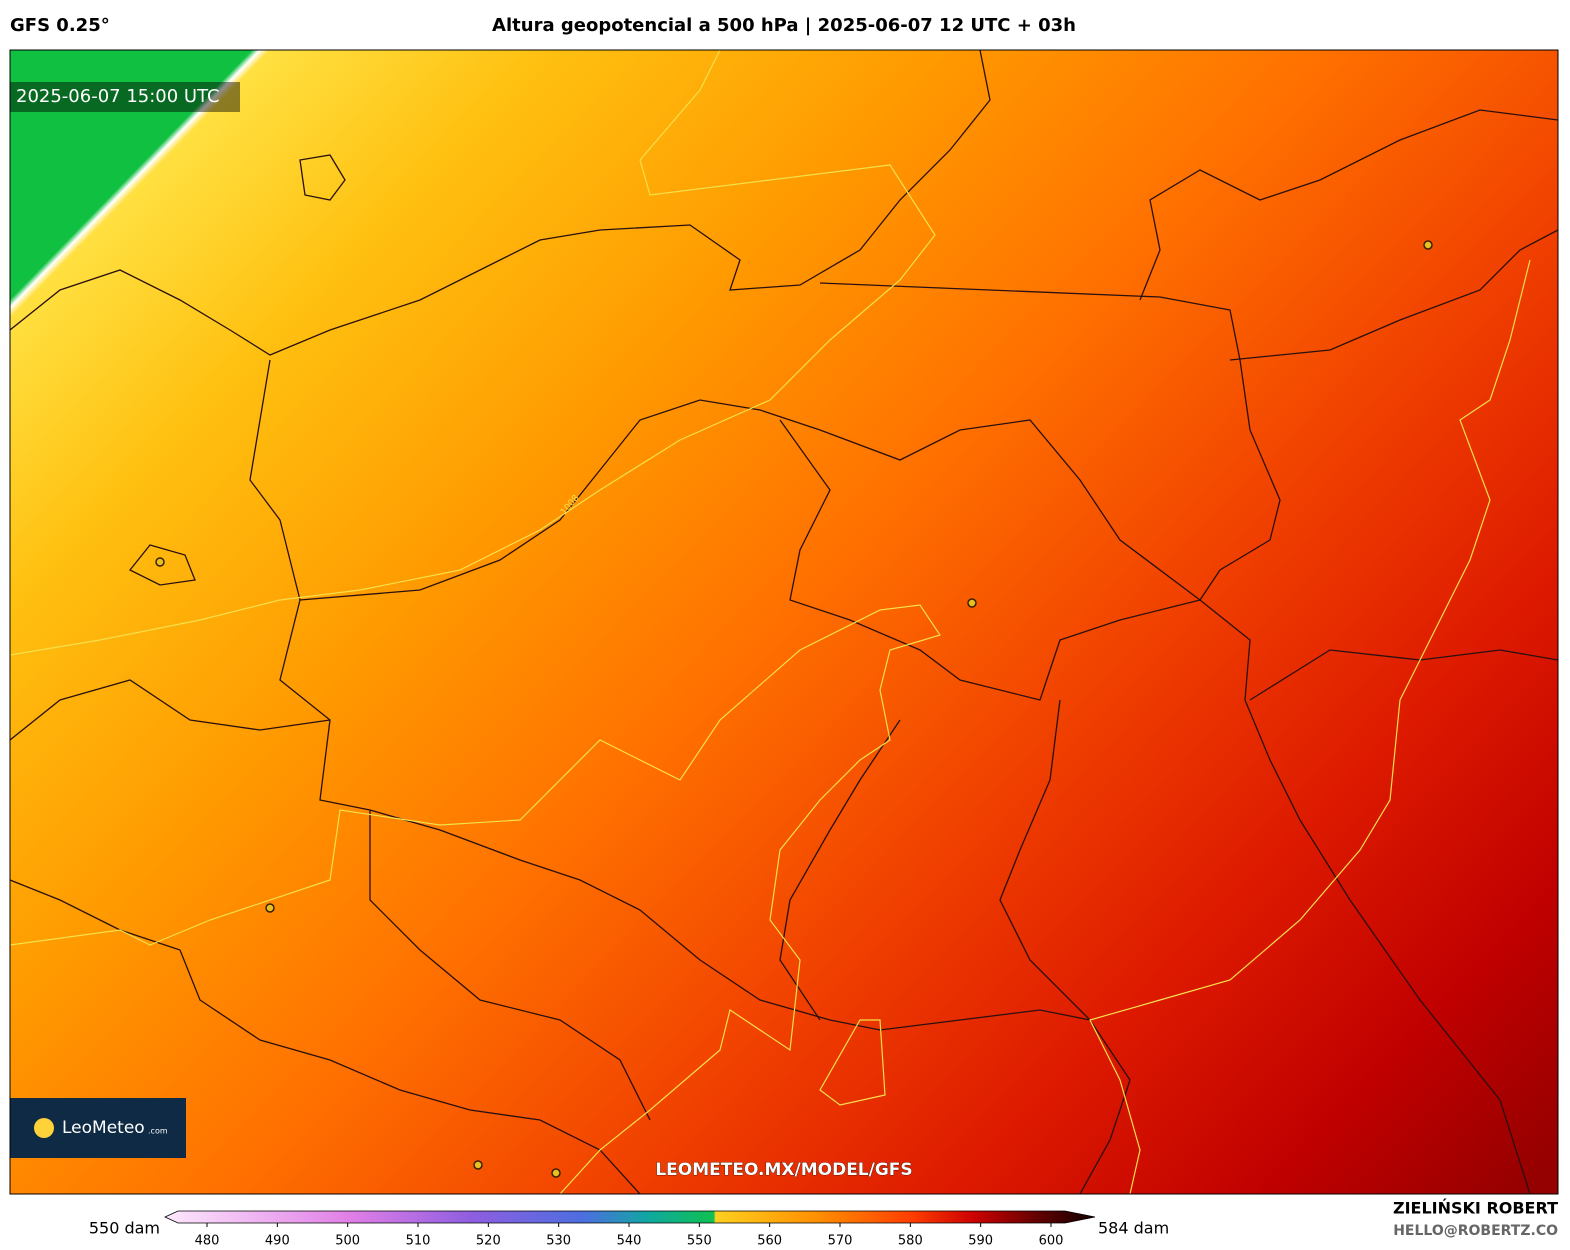 This screenshot has width=1570, height=1250. Describe the element at coordinates (60, 25) in the screenshot. I see `model-label: GFS 0.25°` at that location.